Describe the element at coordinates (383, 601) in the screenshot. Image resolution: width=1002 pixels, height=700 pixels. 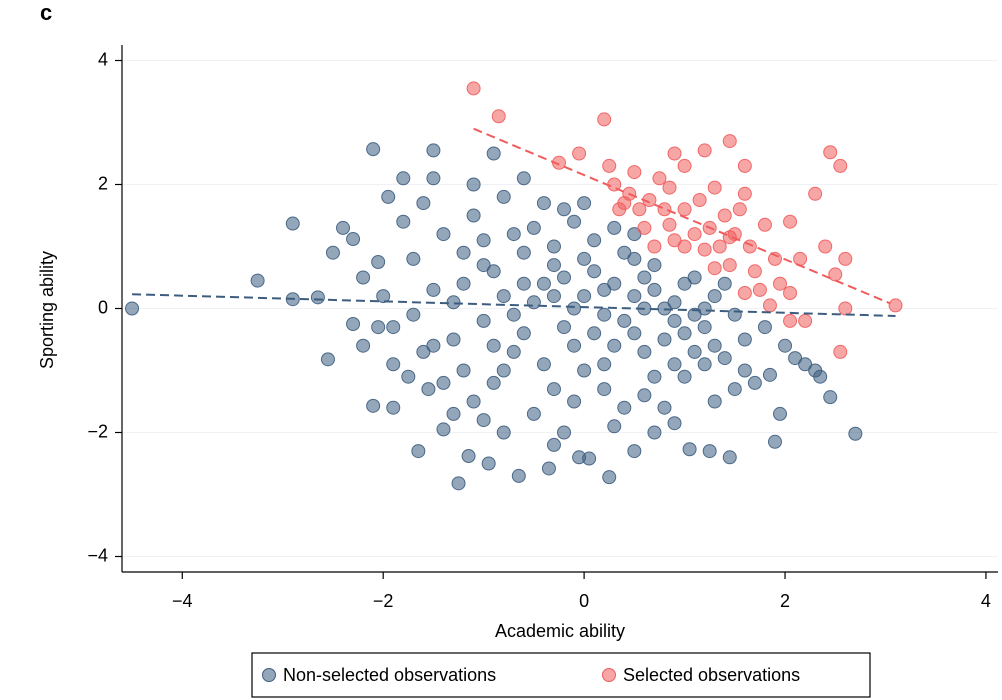
I see `x-tick-label: −2` at that location.